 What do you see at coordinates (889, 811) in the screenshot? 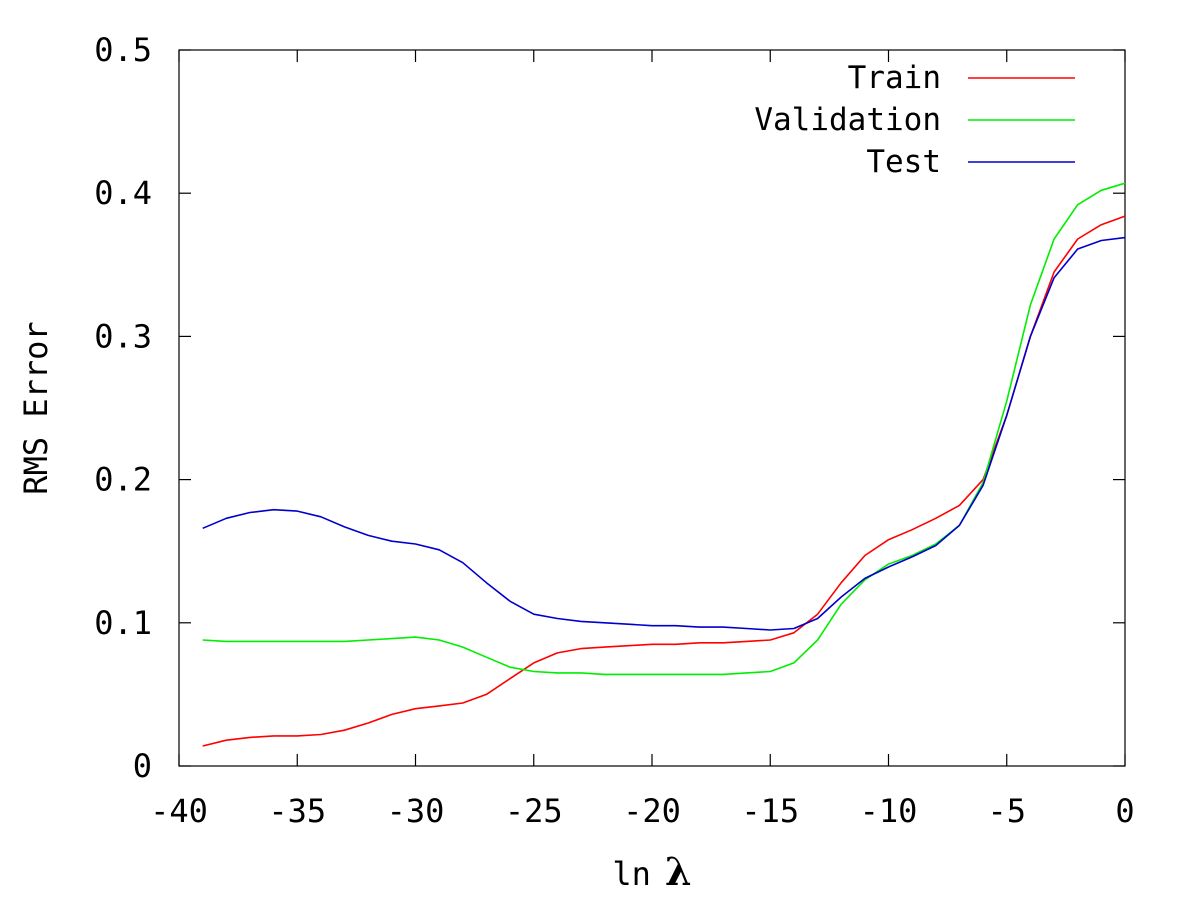
I see `x-tick-label: -10` at bounding box center [889, 811].